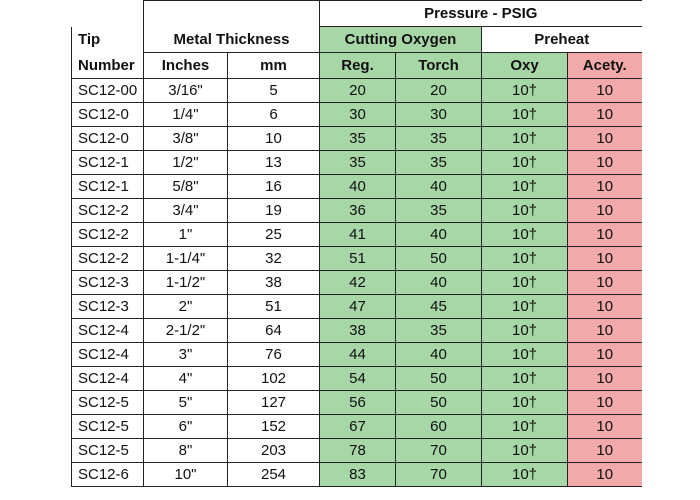 The width and height of the screenshot is (700, 500). I want to click on table-row: SC12-4 2-1/2" 64 38 35 10† 10, so click(356, 330).